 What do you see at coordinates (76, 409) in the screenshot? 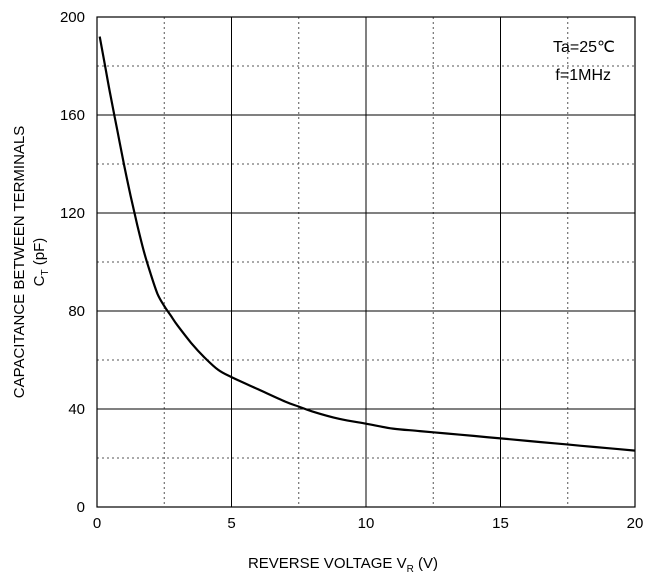
I see `y-tick-label: 40` at bounding box center [76, 409].